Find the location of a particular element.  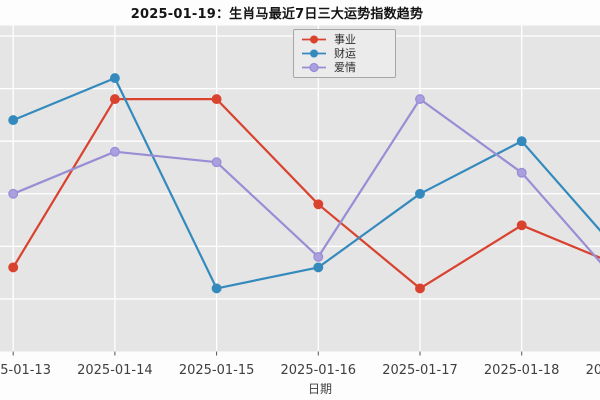

legend-label-wealth: 财运 is located at coordinates (345, 53).